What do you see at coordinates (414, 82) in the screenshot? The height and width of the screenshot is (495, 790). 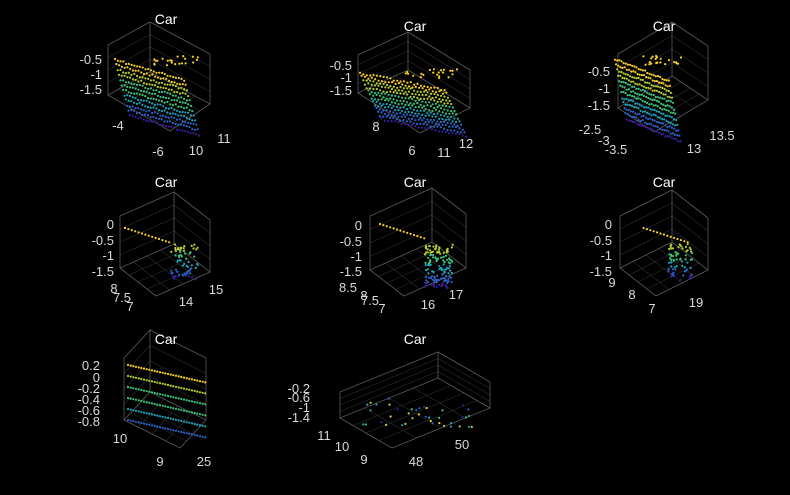 I see `axes-box` at bounding box center [414, 82].